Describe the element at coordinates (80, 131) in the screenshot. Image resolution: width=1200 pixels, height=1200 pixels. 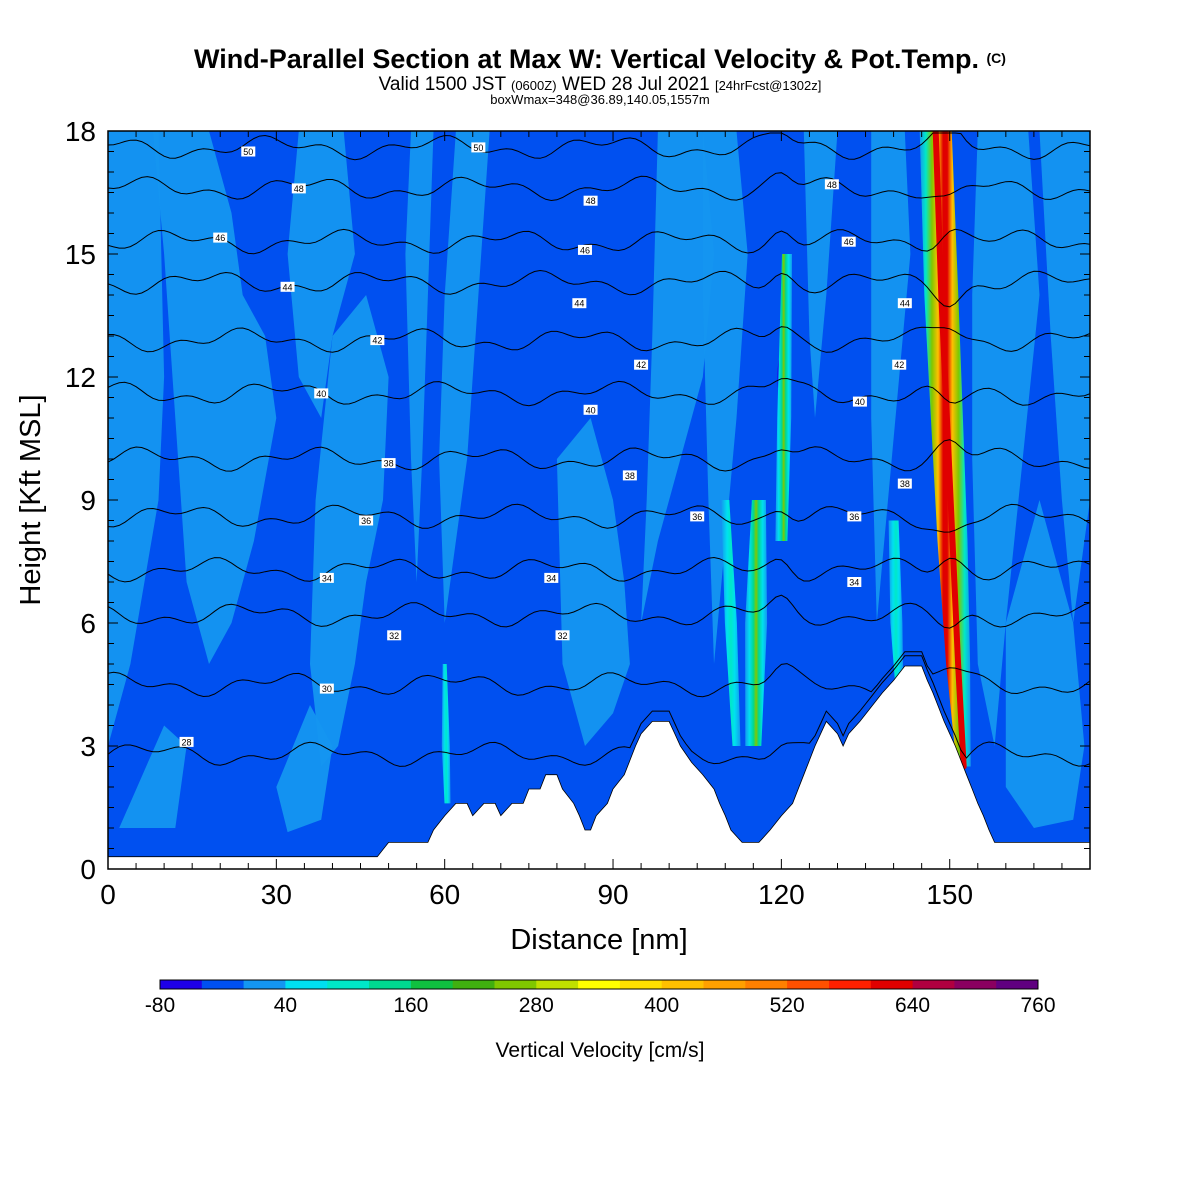
I see `y-tick-label: 18` at that location.